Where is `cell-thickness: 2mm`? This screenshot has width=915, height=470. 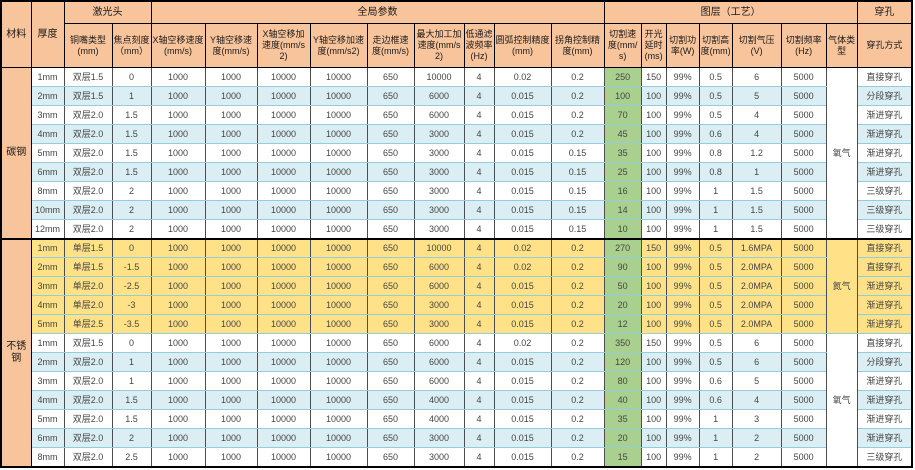 cell-thickness: 2mm is located at coordinates (47, 96).